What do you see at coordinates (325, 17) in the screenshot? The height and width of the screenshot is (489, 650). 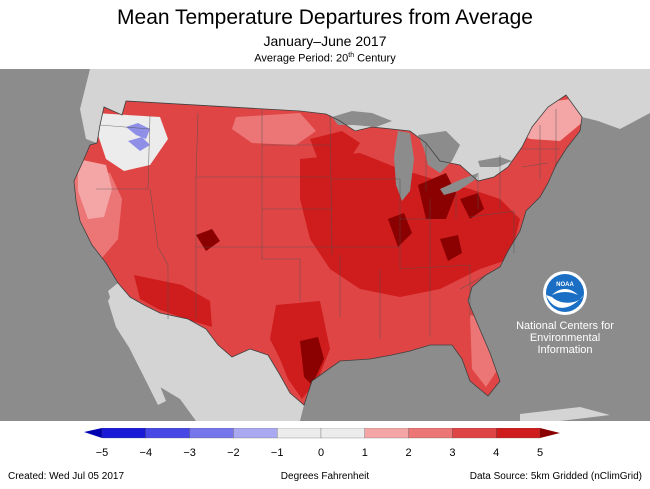 I see `map-title: Mean Temperature Departures from Average` at bounding box center [325, 17].